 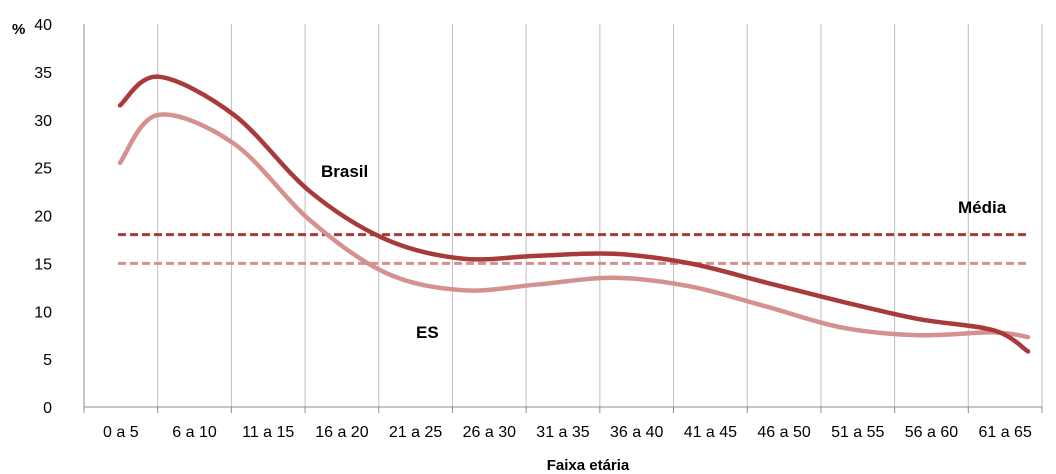 What do you see at coordinates (194, 432) in the screenshot?
I see `x-tick-label: 6 a 10` at bounding box center [194, 432].